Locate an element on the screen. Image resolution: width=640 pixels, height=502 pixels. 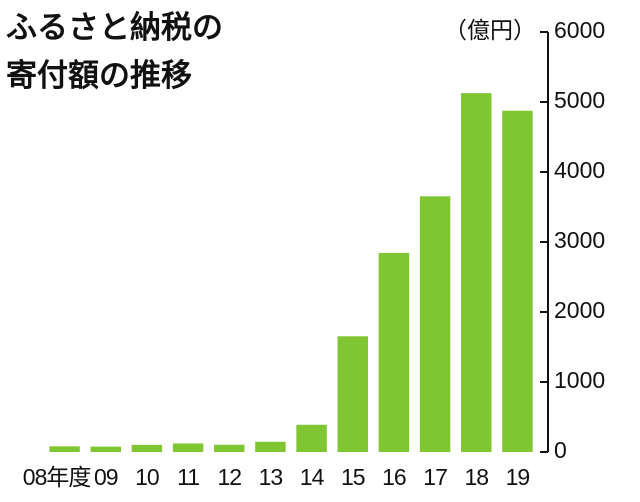
x-tick-label: 19 is located at coordinates (518, 477).